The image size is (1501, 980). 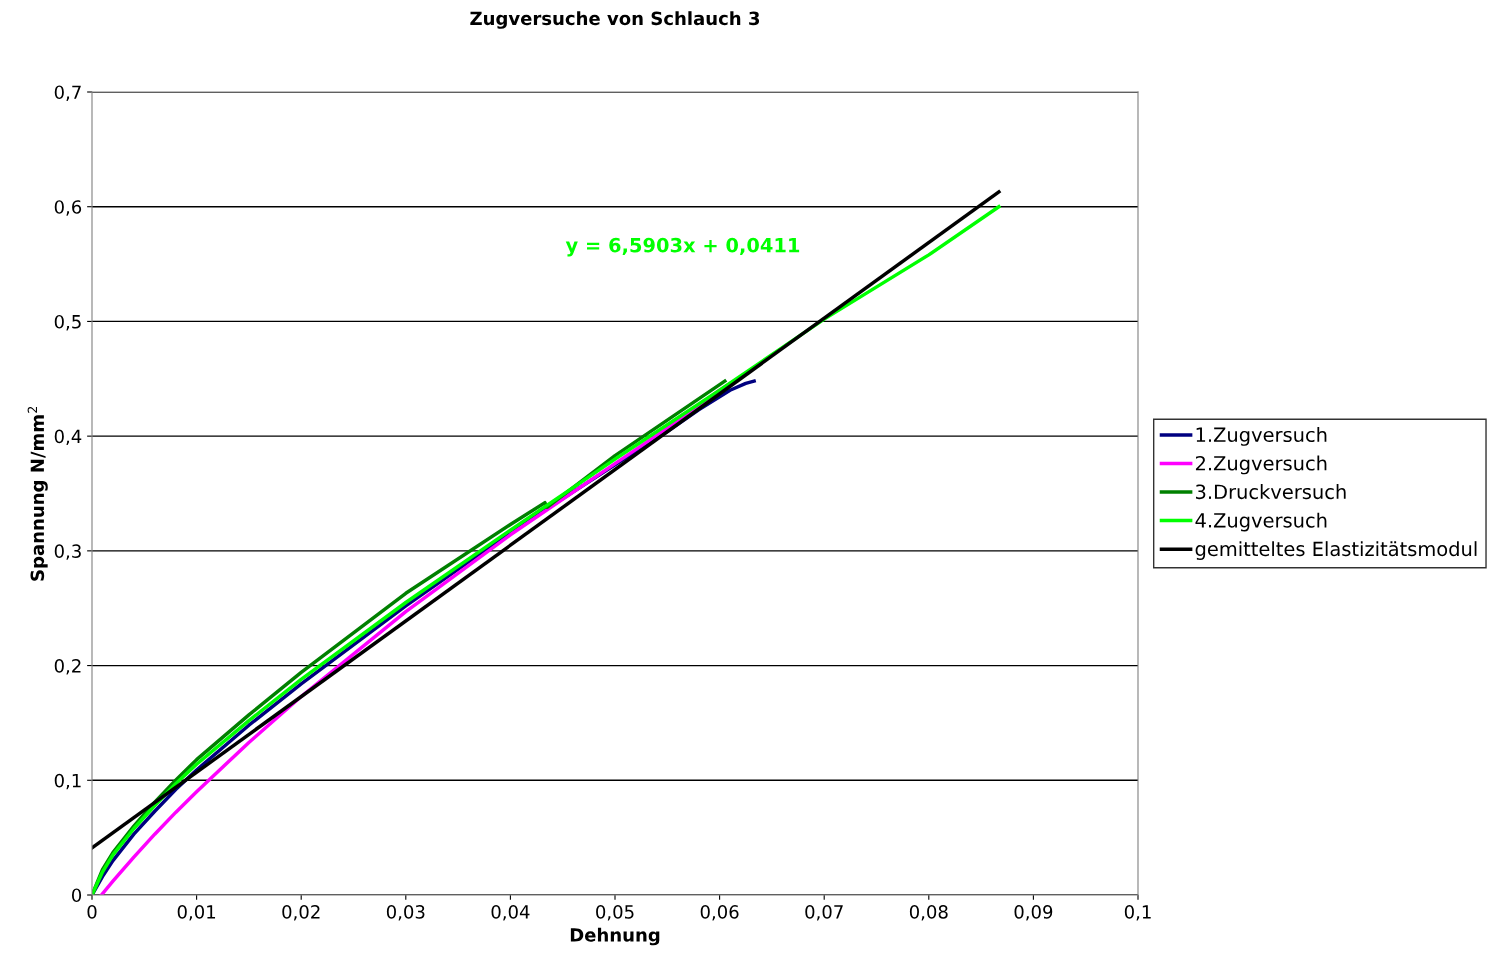 I want to click on chart-title: Zugversuche von Schlauch 3, so click(x=615, y=20).